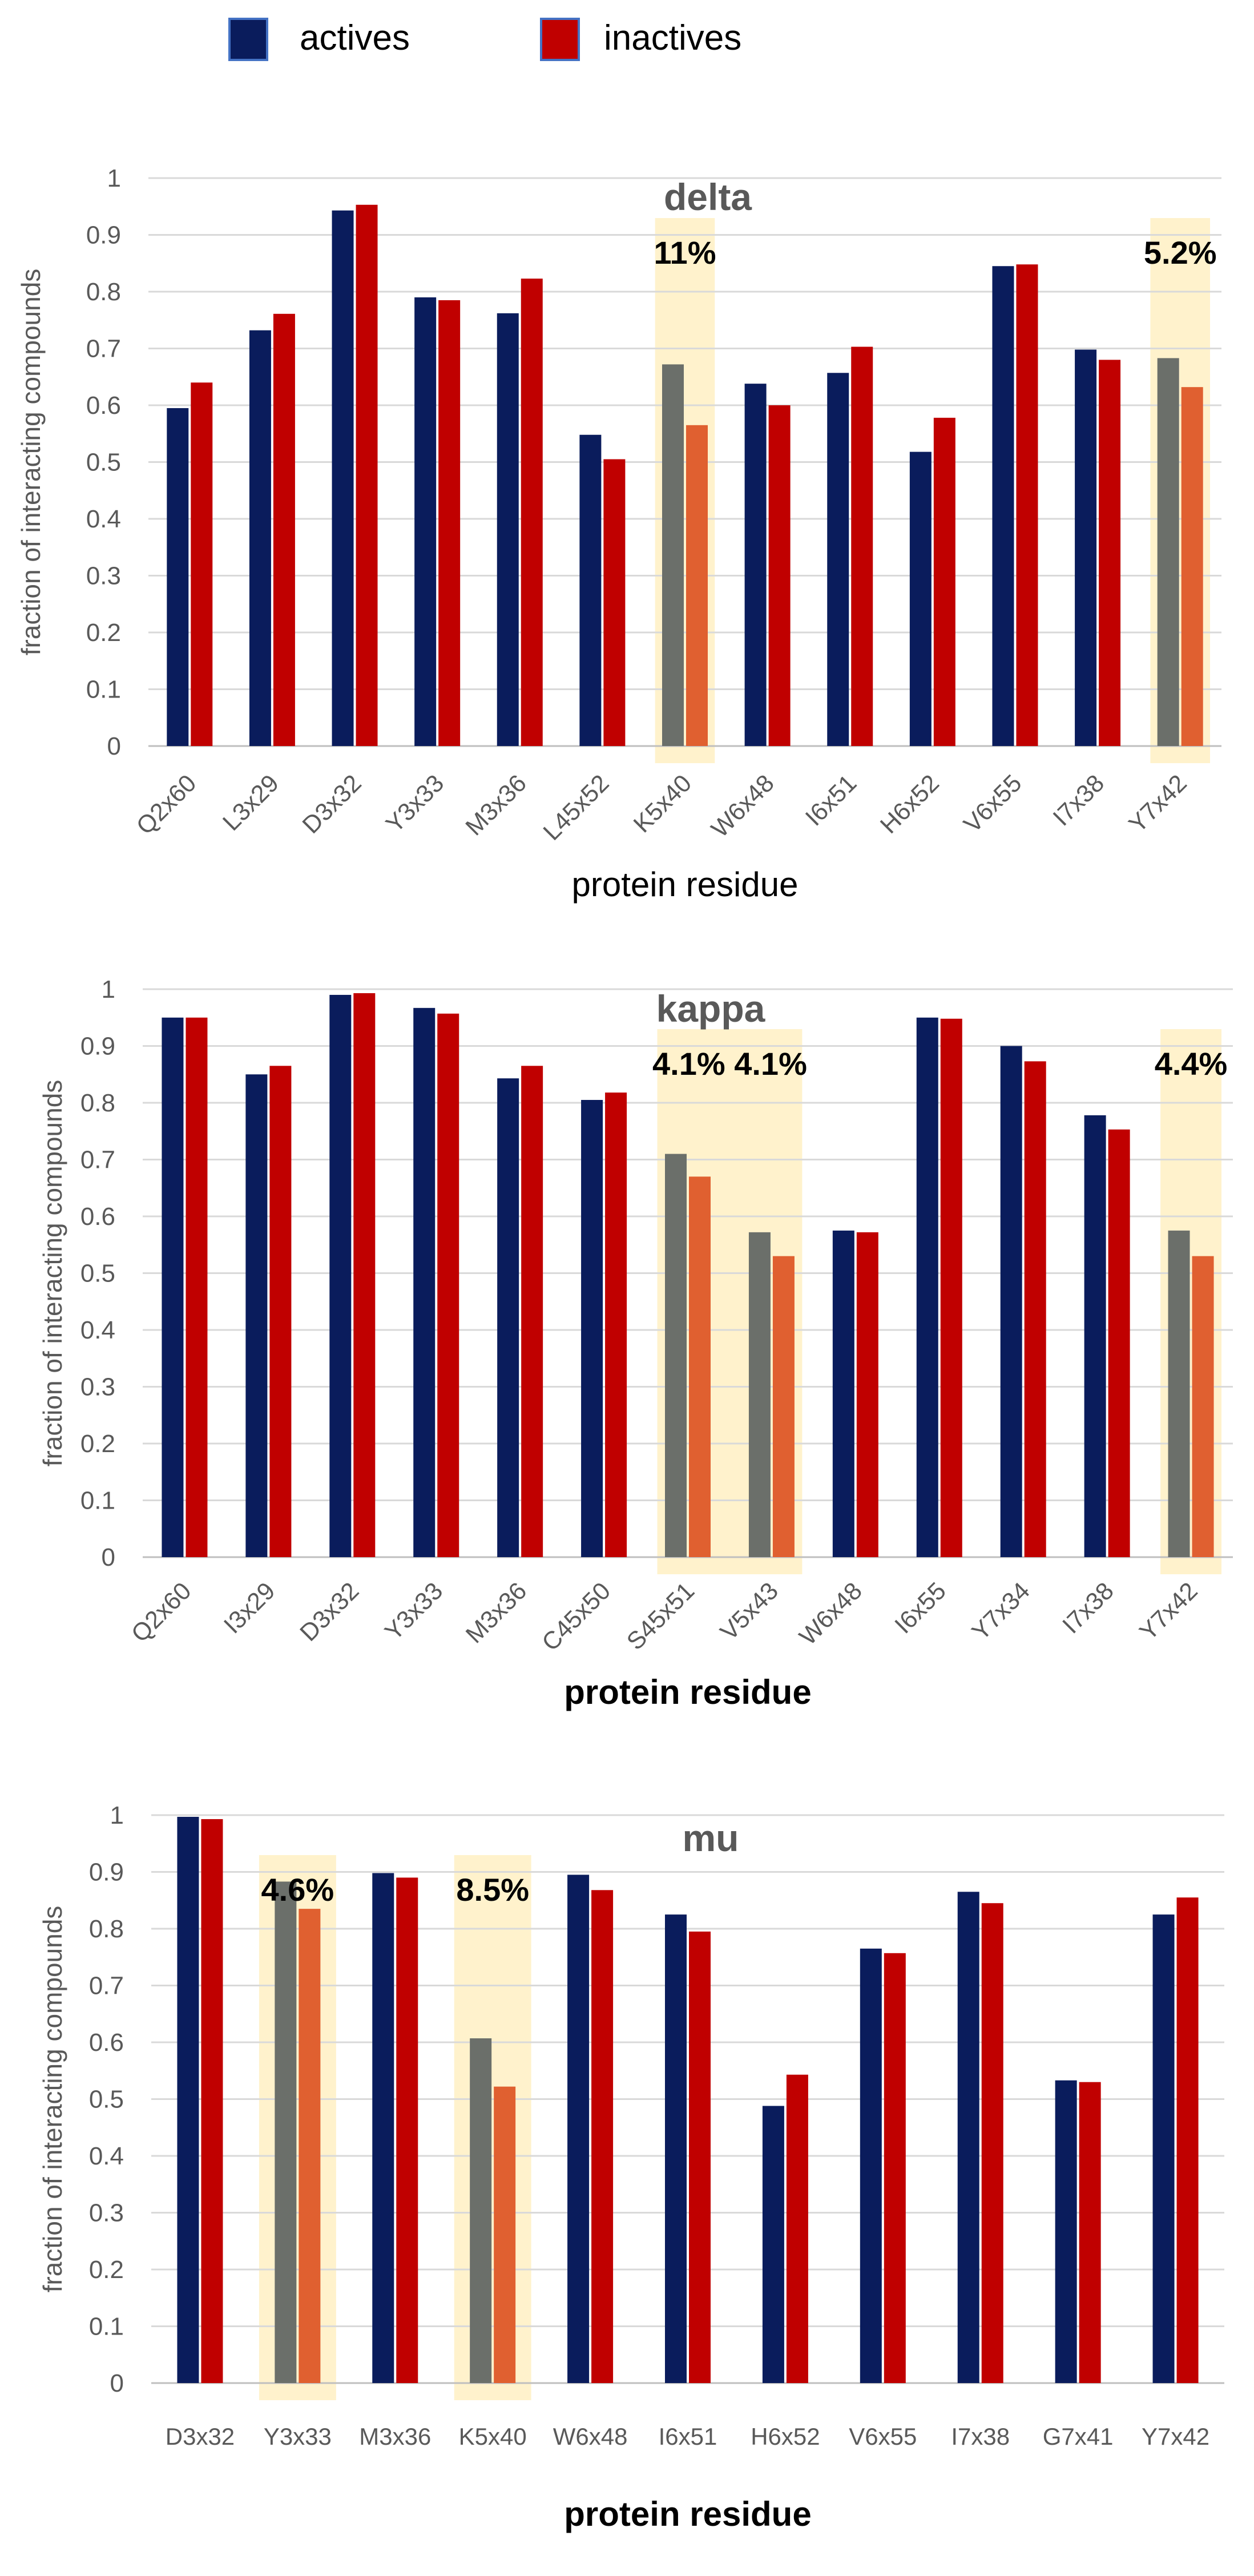 The height and width of the screenshot is (2576, 1254). I want to click on bar-inactives-V6x55, so click(895, 2168).